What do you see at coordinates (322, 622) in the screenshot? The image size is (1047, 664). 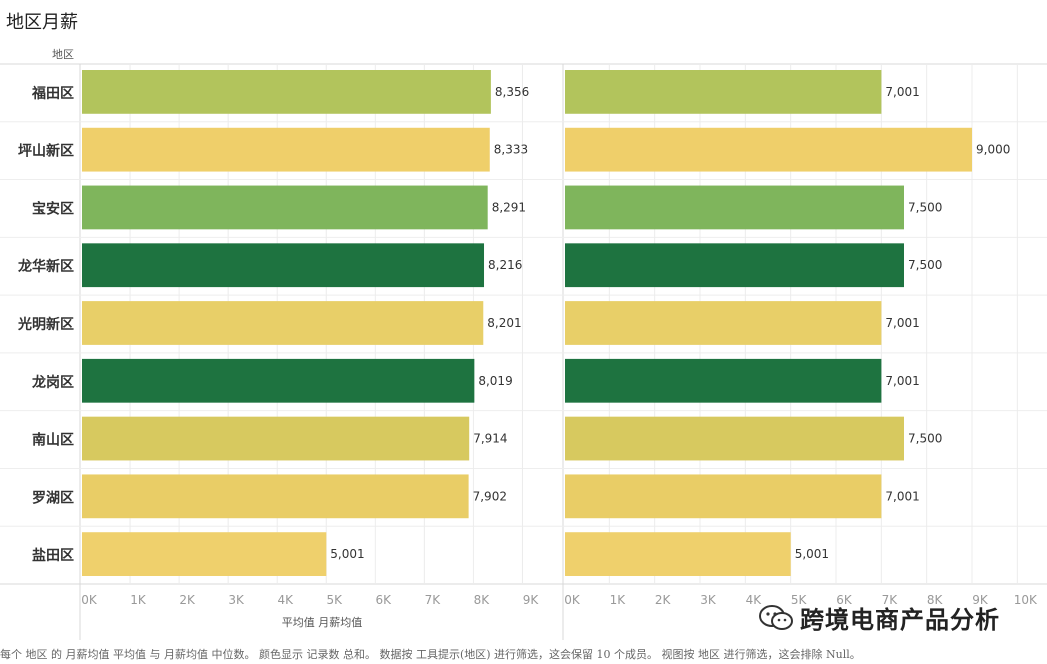 I see `x-axis-title: 平均值 月薪均值` at bounding box center [322, 622].